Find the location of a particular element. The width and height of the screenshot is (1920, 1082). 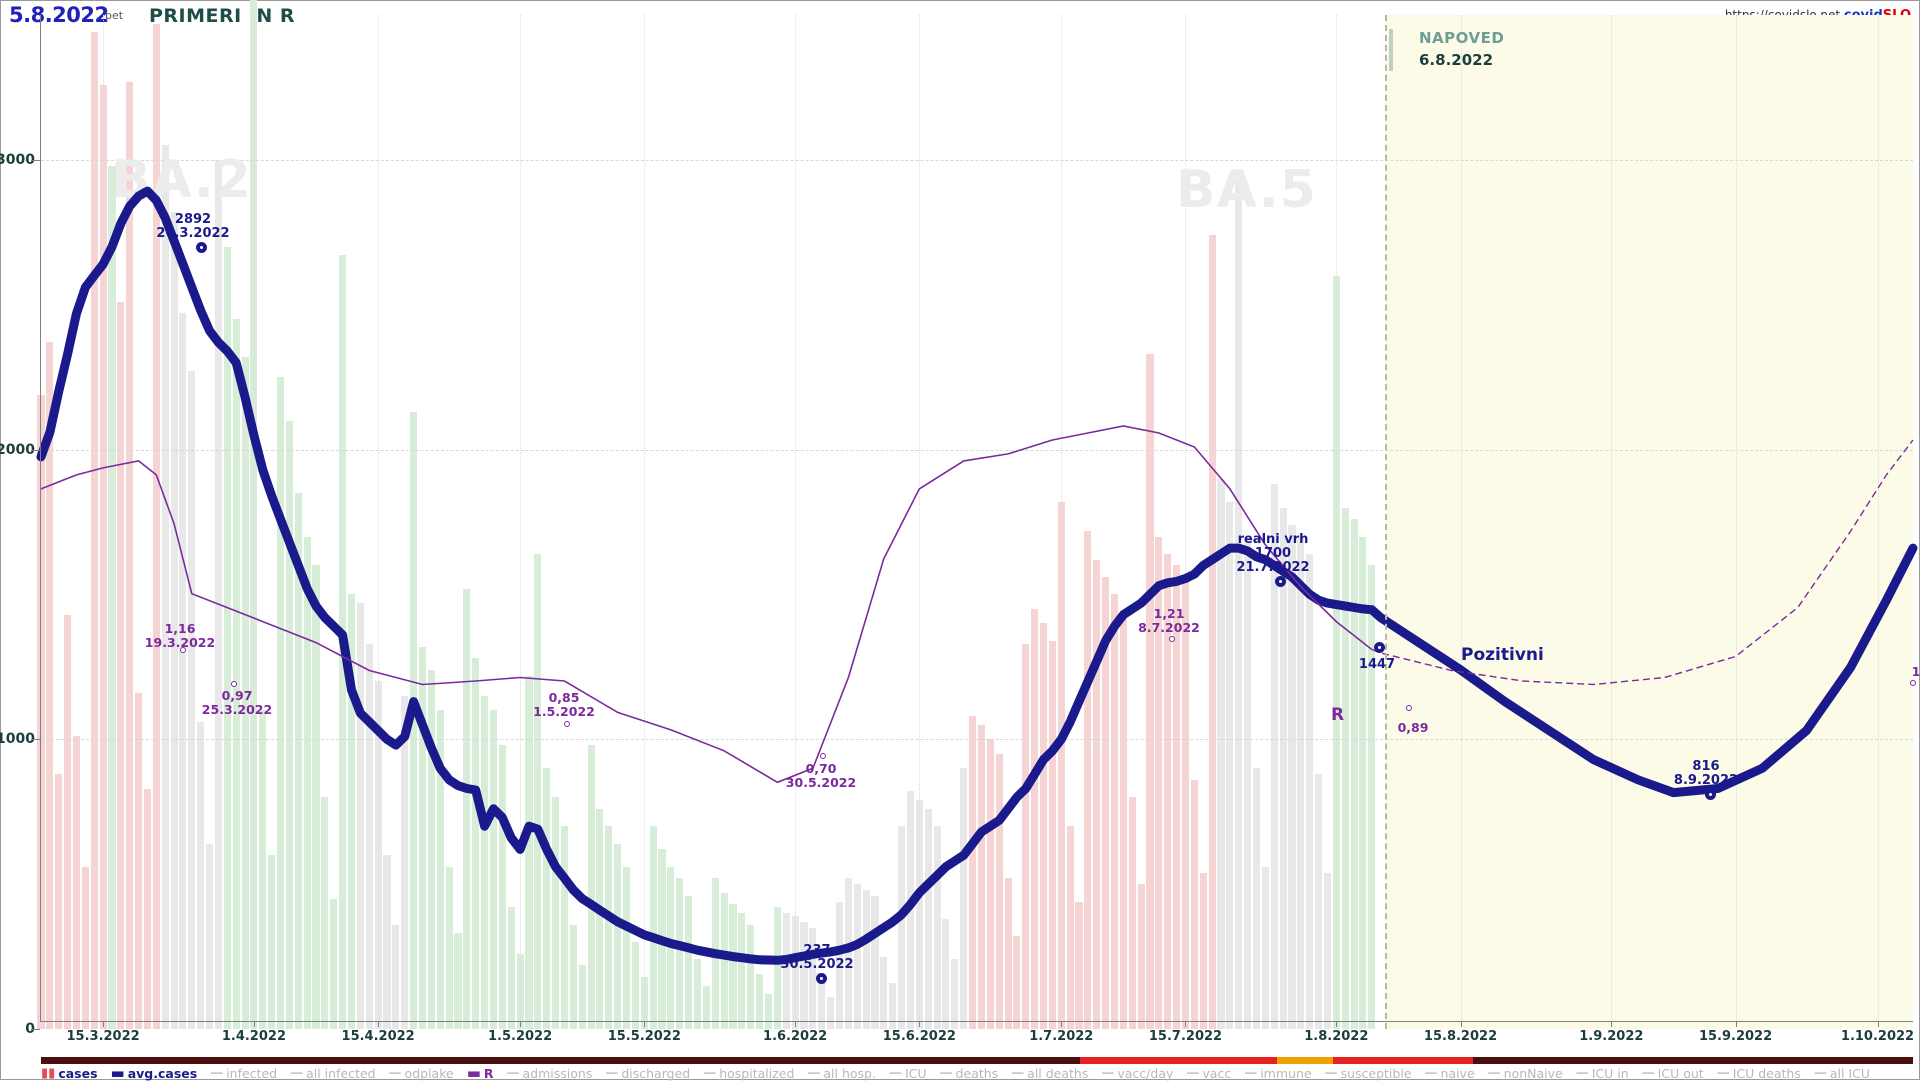

page-title: PRIMERI IN R is located at coordinates (222, 16).